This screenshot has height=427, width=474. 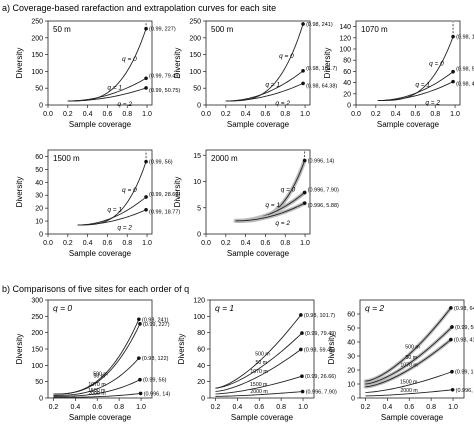 What do you see at coordinates (197, 182) in the screenshot?
I see `y-tick-label: 10` at bounding box center [197, 182].